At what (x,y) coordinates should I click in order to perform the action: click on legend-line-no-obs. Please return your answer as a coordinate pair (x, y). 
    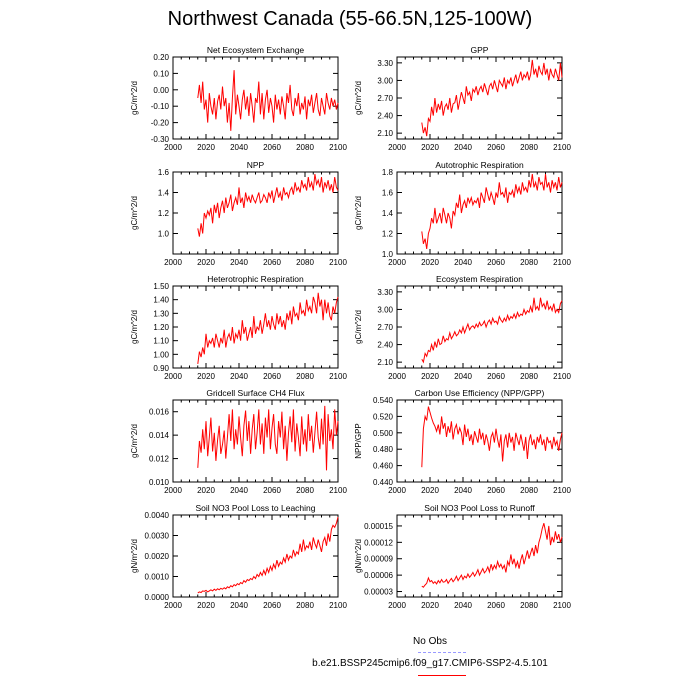
    Looking at the image, I should click on (442, 652).